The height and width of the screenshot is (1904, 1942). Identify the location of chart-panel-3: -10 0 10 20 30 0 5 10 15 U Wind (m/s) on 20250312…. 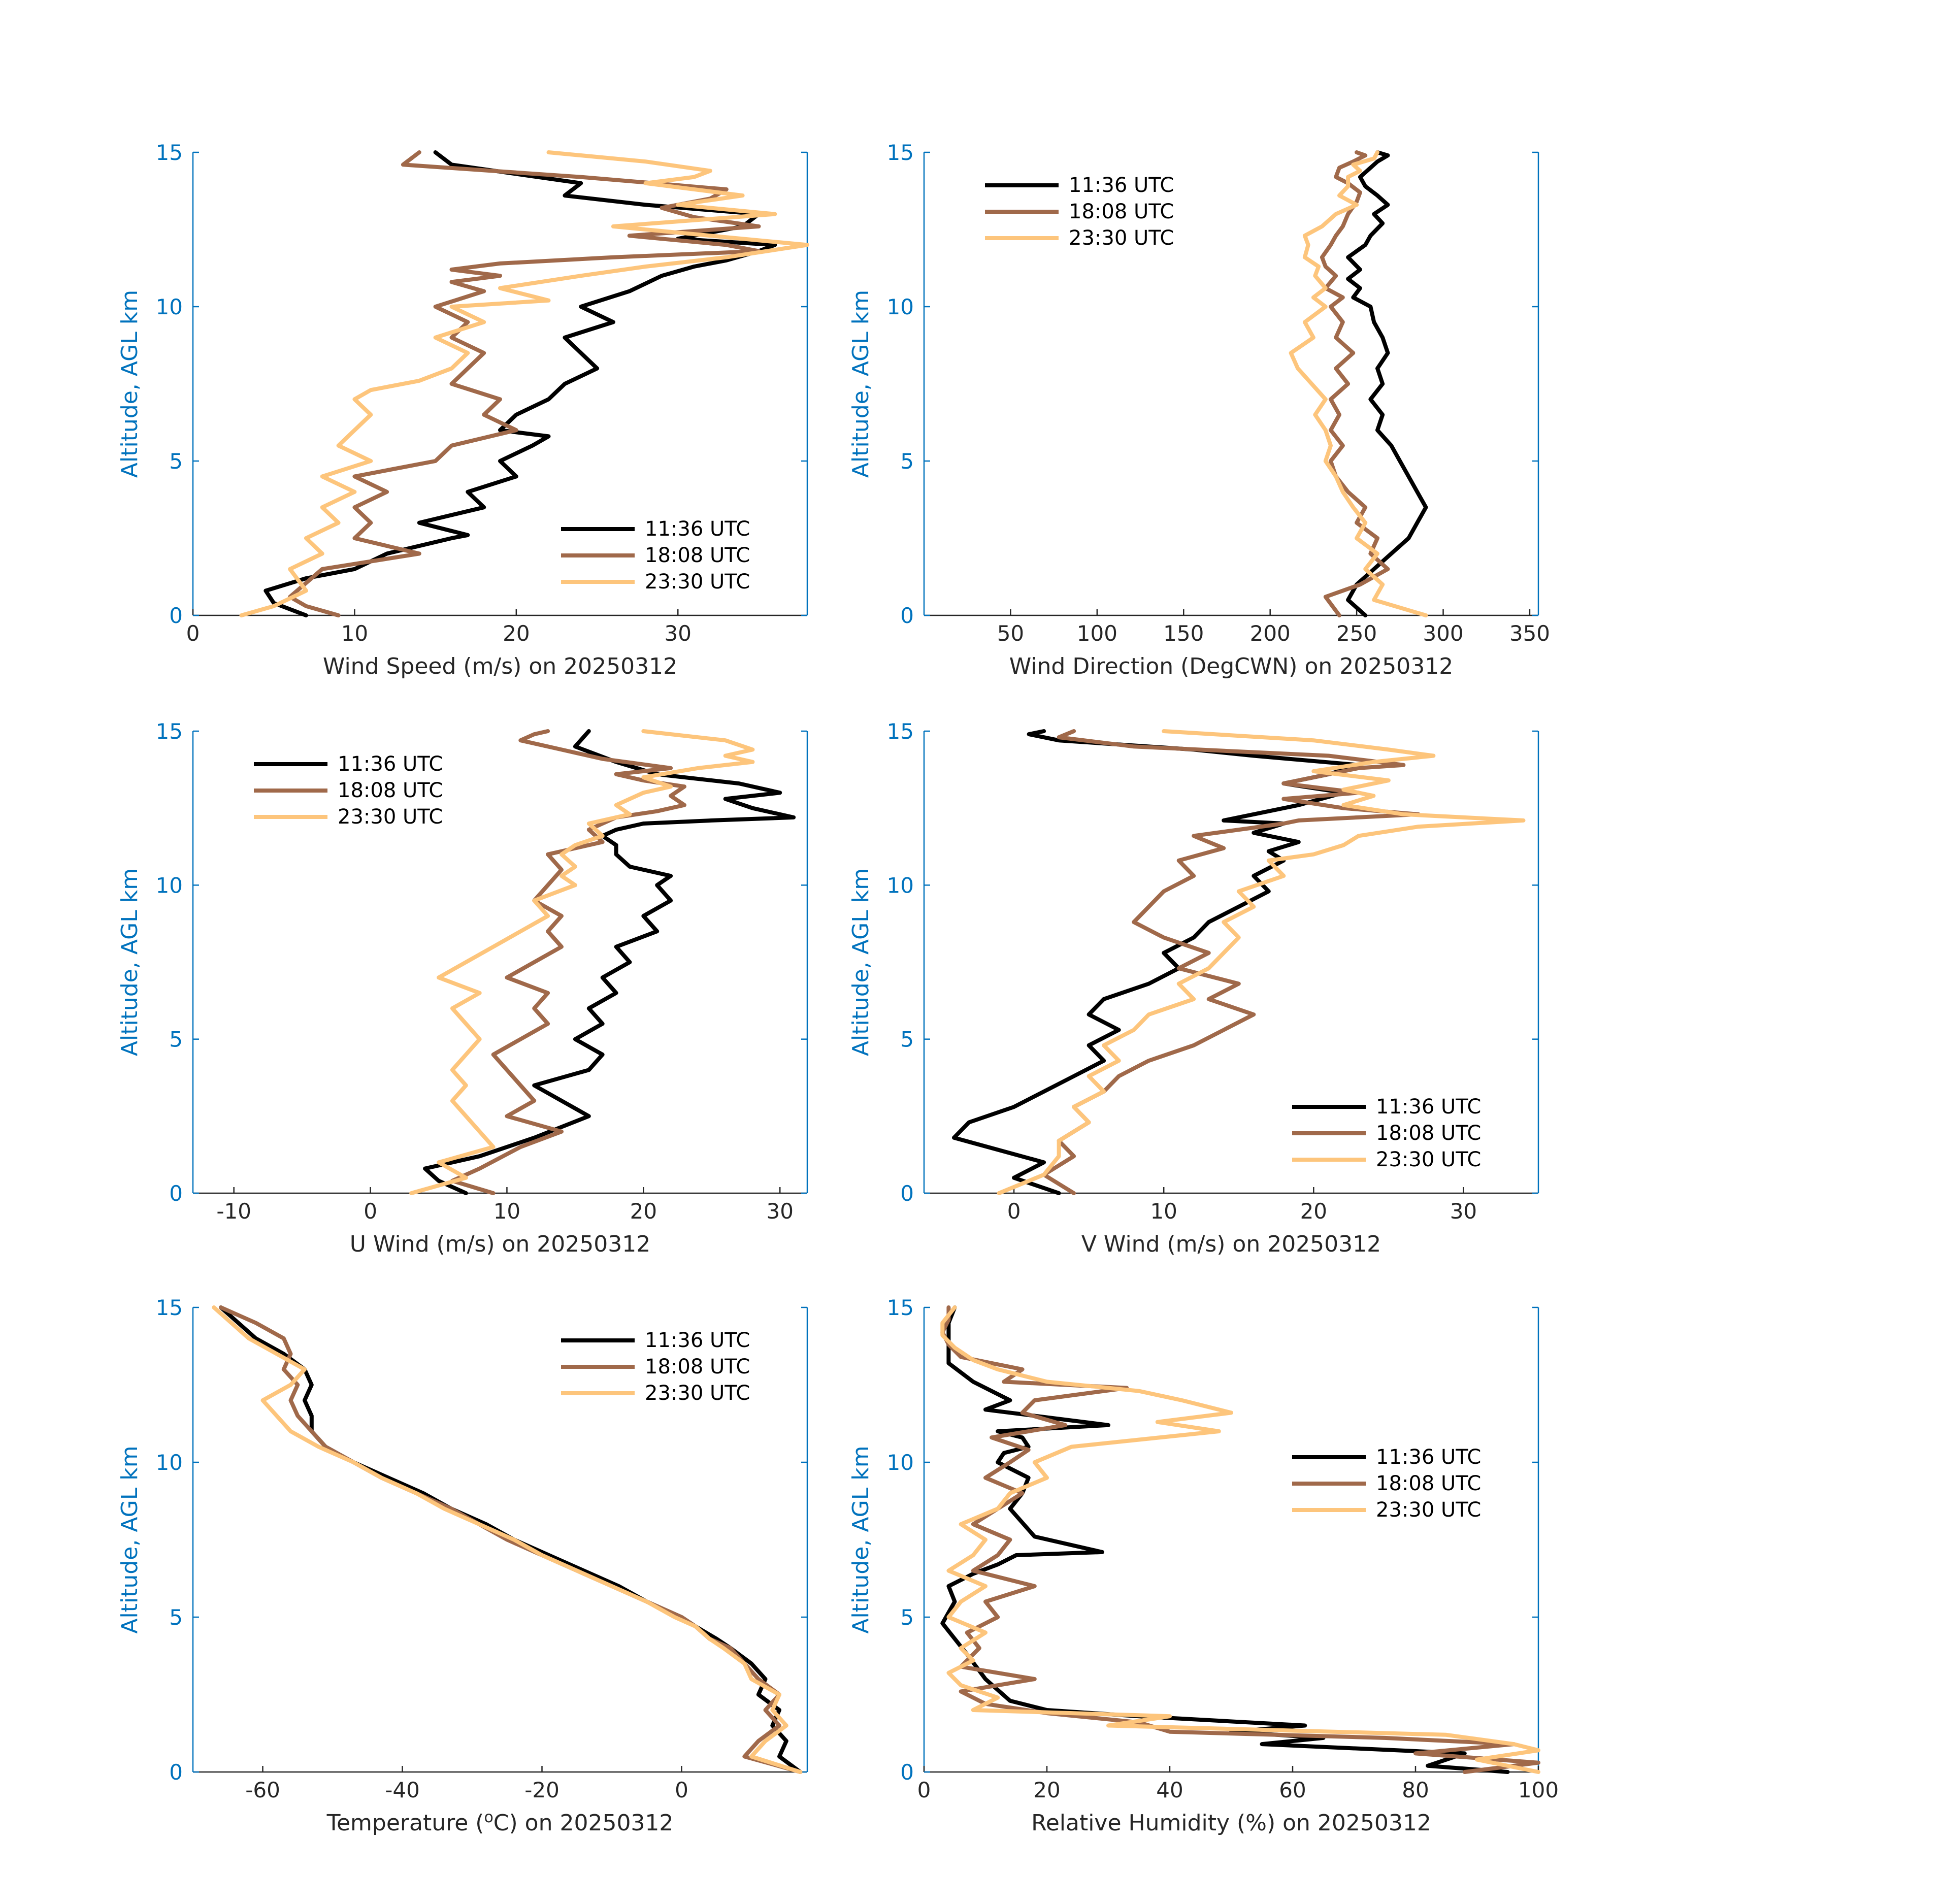
(462, 988).